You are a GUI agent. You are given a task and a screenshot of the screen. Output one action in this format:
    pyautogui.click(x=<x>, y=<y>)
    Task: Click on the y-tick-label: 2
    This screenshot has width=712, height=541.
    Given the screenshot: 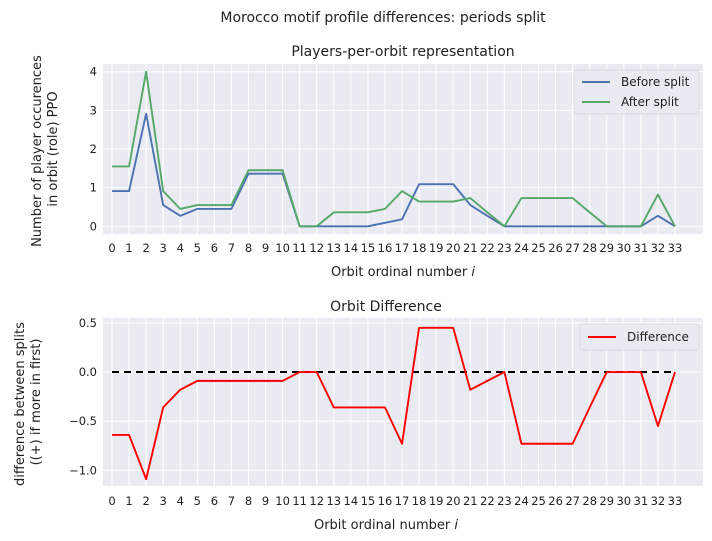 What is the action you would take?
    pyautogui.click(x=93, y=149)
    